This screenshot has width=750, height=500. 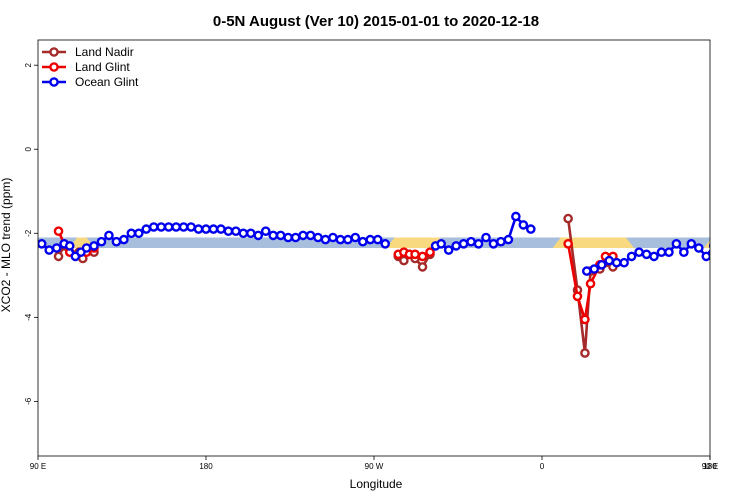 What do you see at coordinates (107, 82) in the screenshot?
I see `legend-label: Ocean Glint` at bounding box center [107, 82].